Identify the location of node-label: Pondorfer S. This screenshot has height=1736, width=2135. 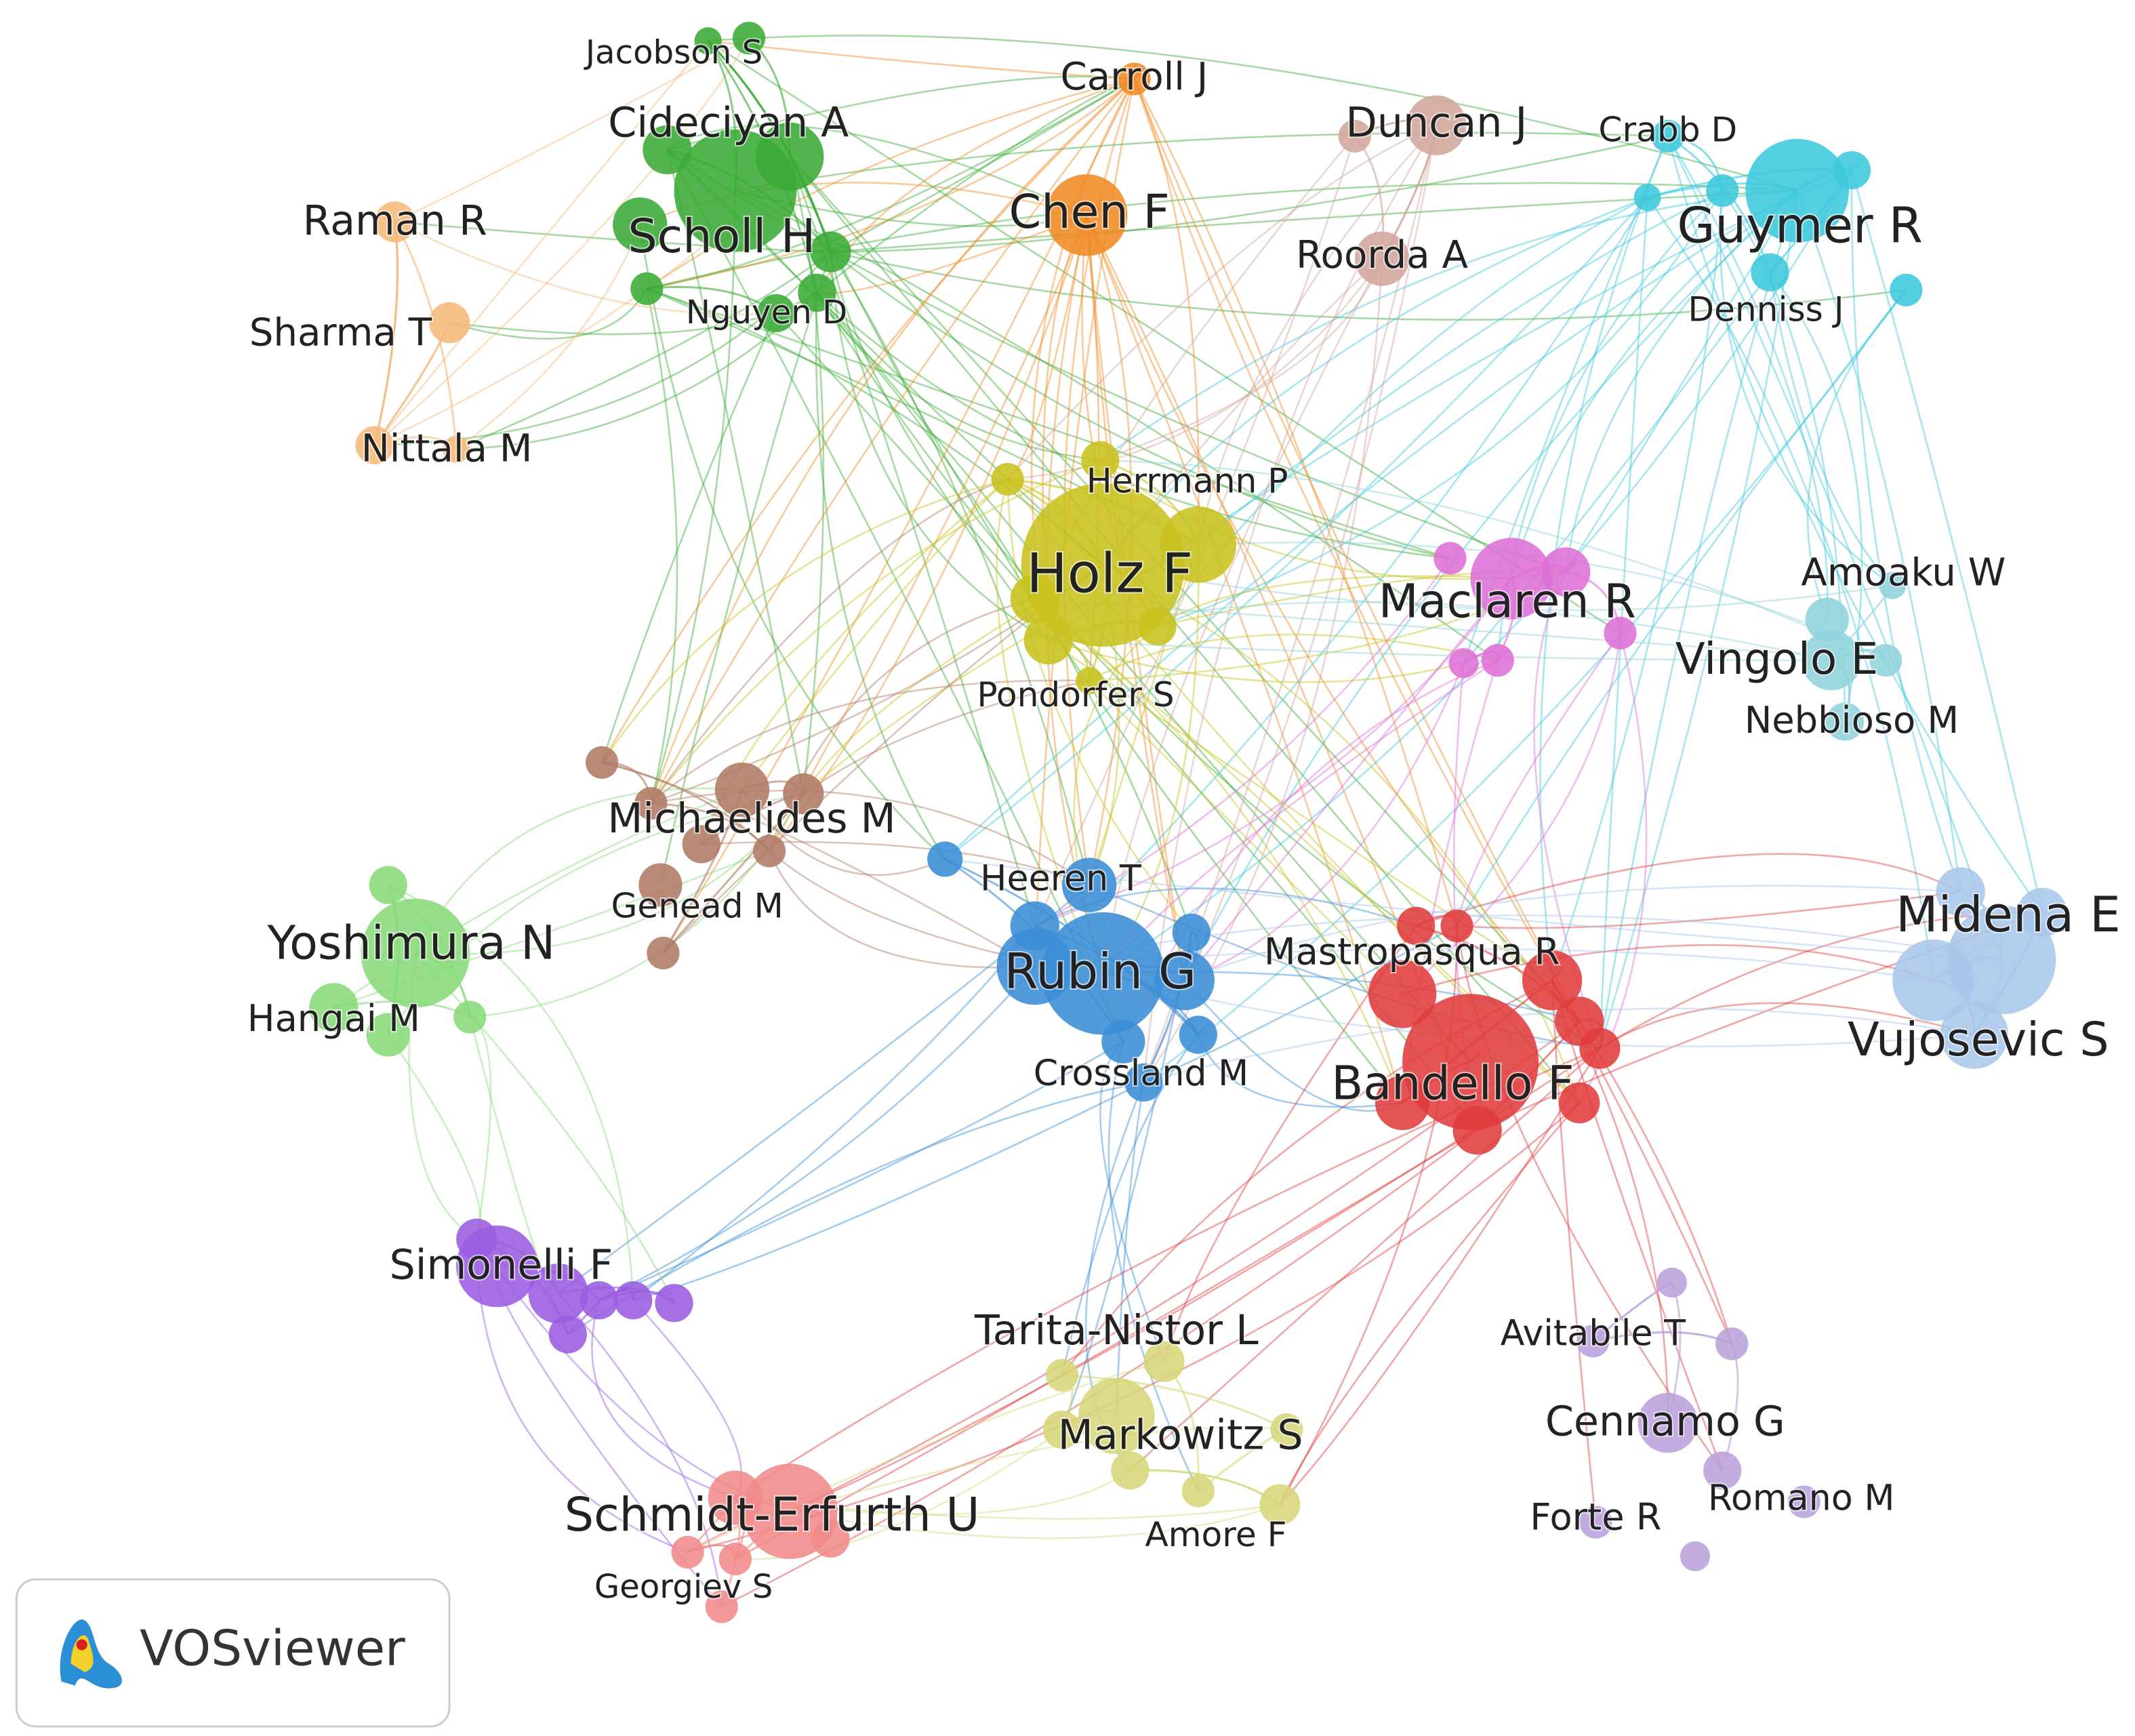
(1075, 694).